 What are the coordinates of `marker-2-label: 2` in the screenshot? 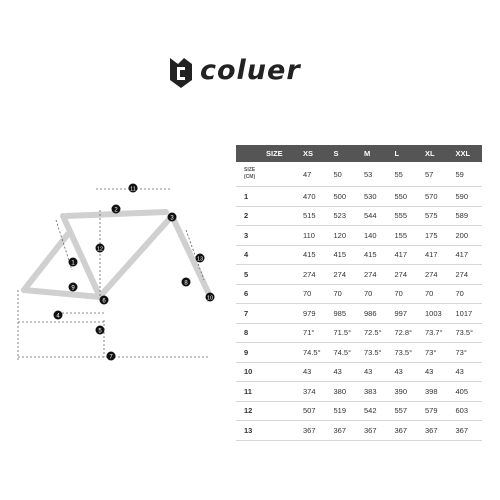 It's located at (116, 211).